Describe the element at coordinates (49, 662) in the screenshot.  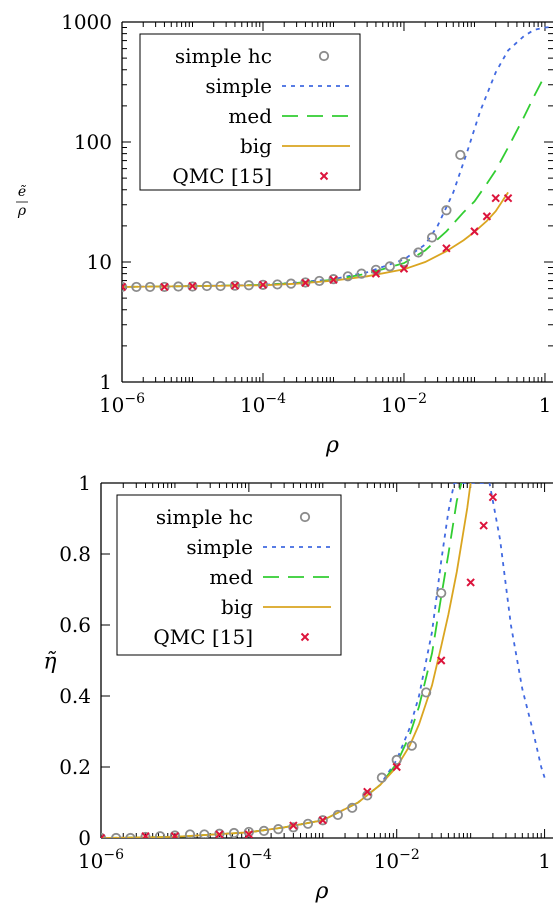
I see `y-axis-label: η̃` at that location.